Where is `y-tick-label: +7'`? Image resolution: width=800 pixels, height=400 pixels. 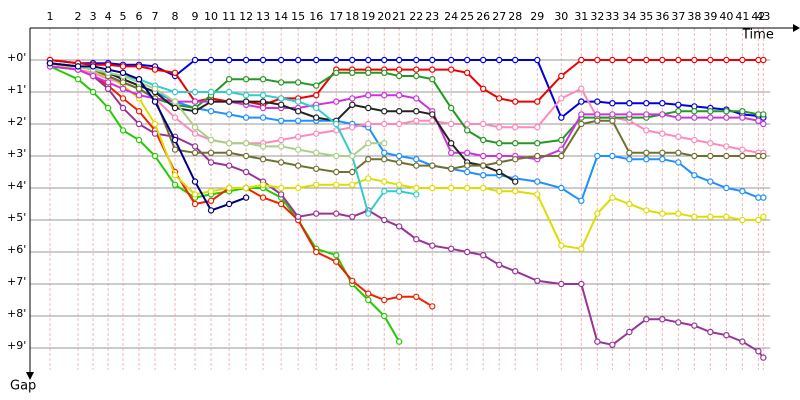
y-tick-label: +7' is located at coordinates (16, 281).